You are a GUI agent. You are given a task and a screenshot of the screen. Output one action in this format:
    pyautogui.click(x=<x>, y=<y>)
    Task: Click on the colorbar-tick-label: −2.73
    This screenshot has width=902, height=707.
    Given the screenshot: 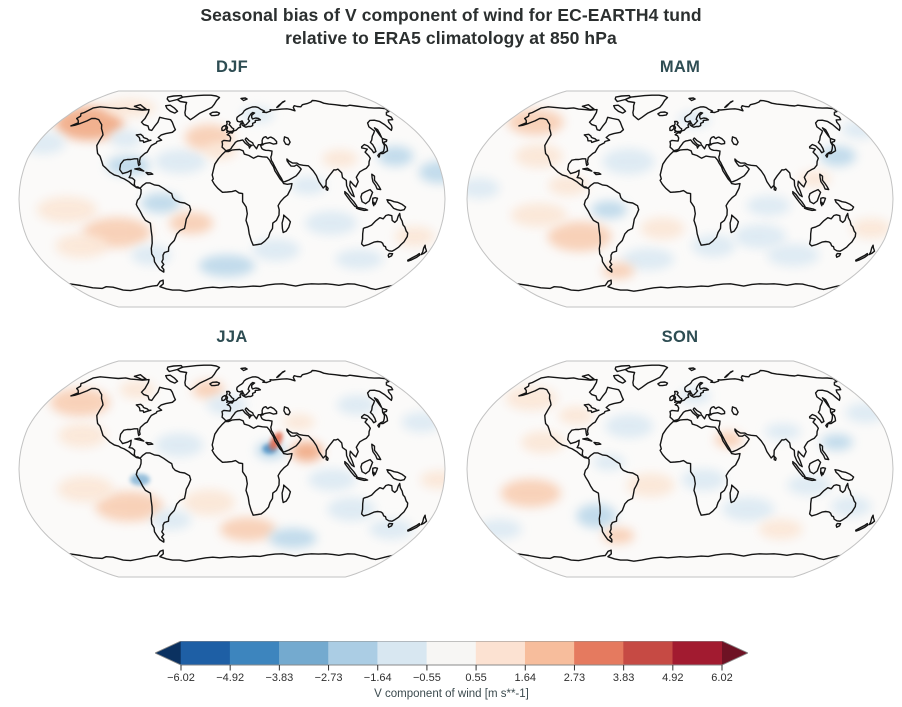 What is the action you would take?
    pyautogui.click(x=328, y=678)
    